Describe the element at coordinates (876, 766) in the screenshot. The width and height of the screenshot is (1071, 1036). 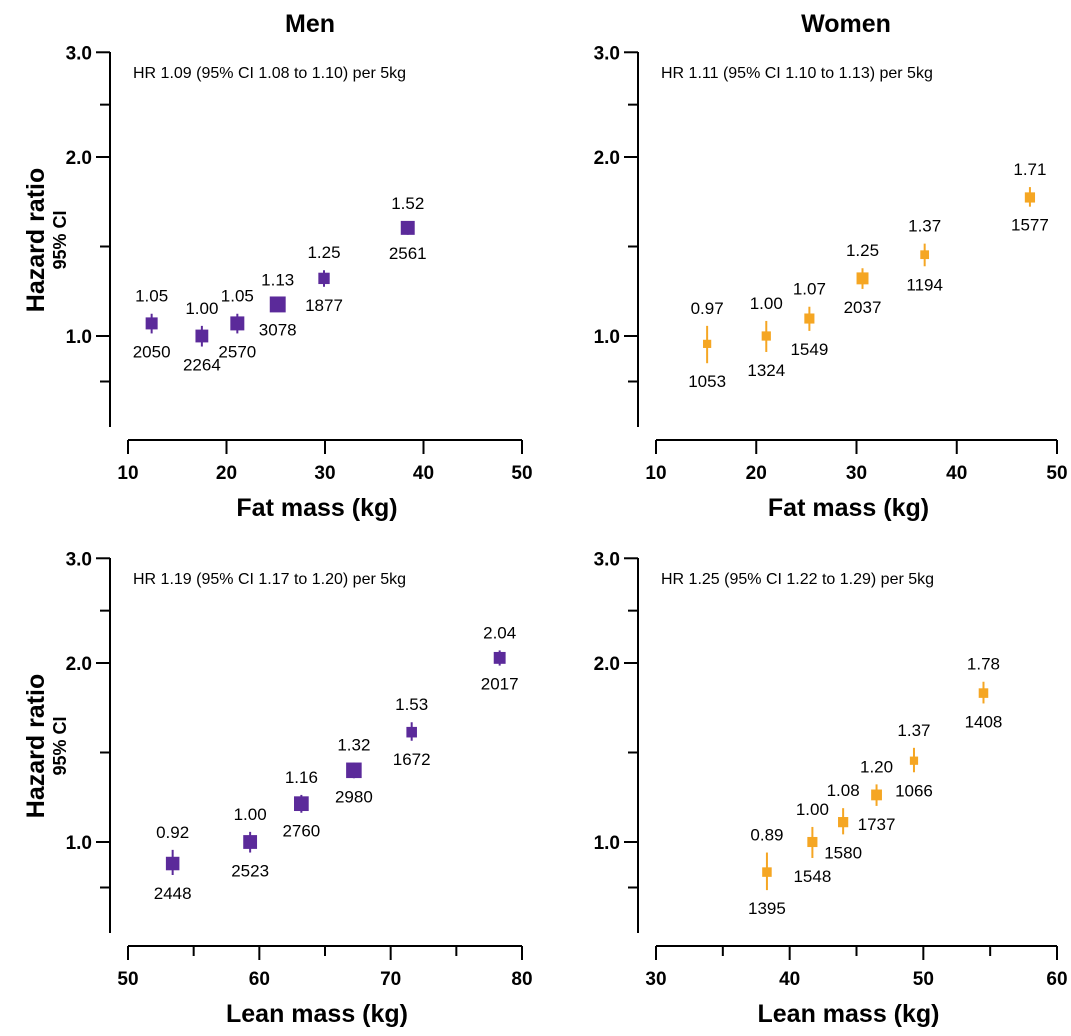
I see `hr-value-label: 1.20` at that location.